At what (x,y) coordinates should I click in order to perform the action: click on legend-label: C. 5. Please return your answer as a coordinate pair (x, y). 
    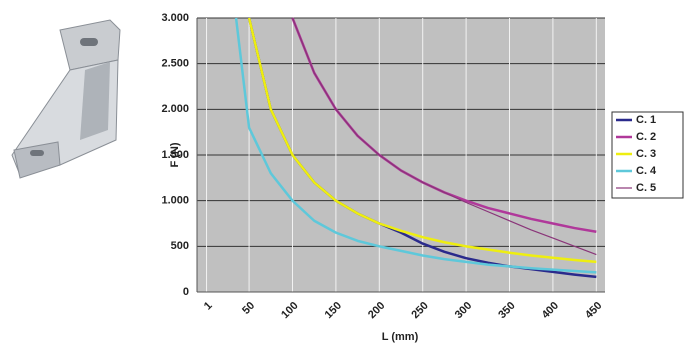
    Looking at the image, I should click on (646, 188).